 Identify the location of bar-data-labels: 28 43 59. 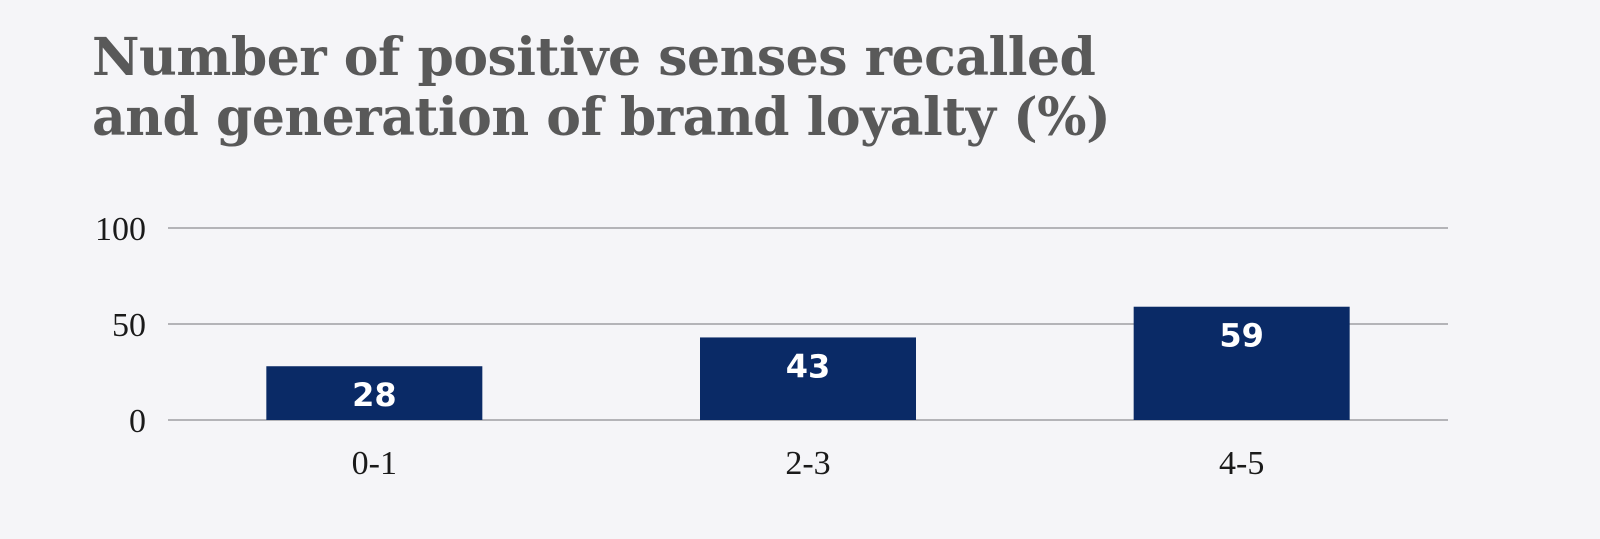
(808, 366).